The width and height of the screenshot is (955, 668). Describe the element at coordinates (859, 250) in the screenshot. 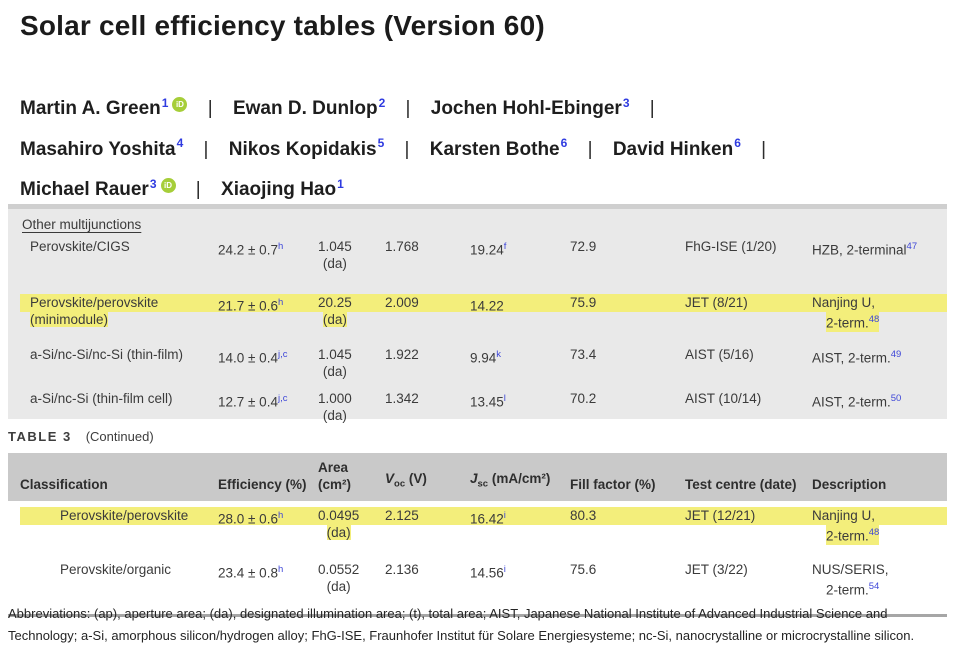

I see `description-text: HZB, 2-terminal` at that location.